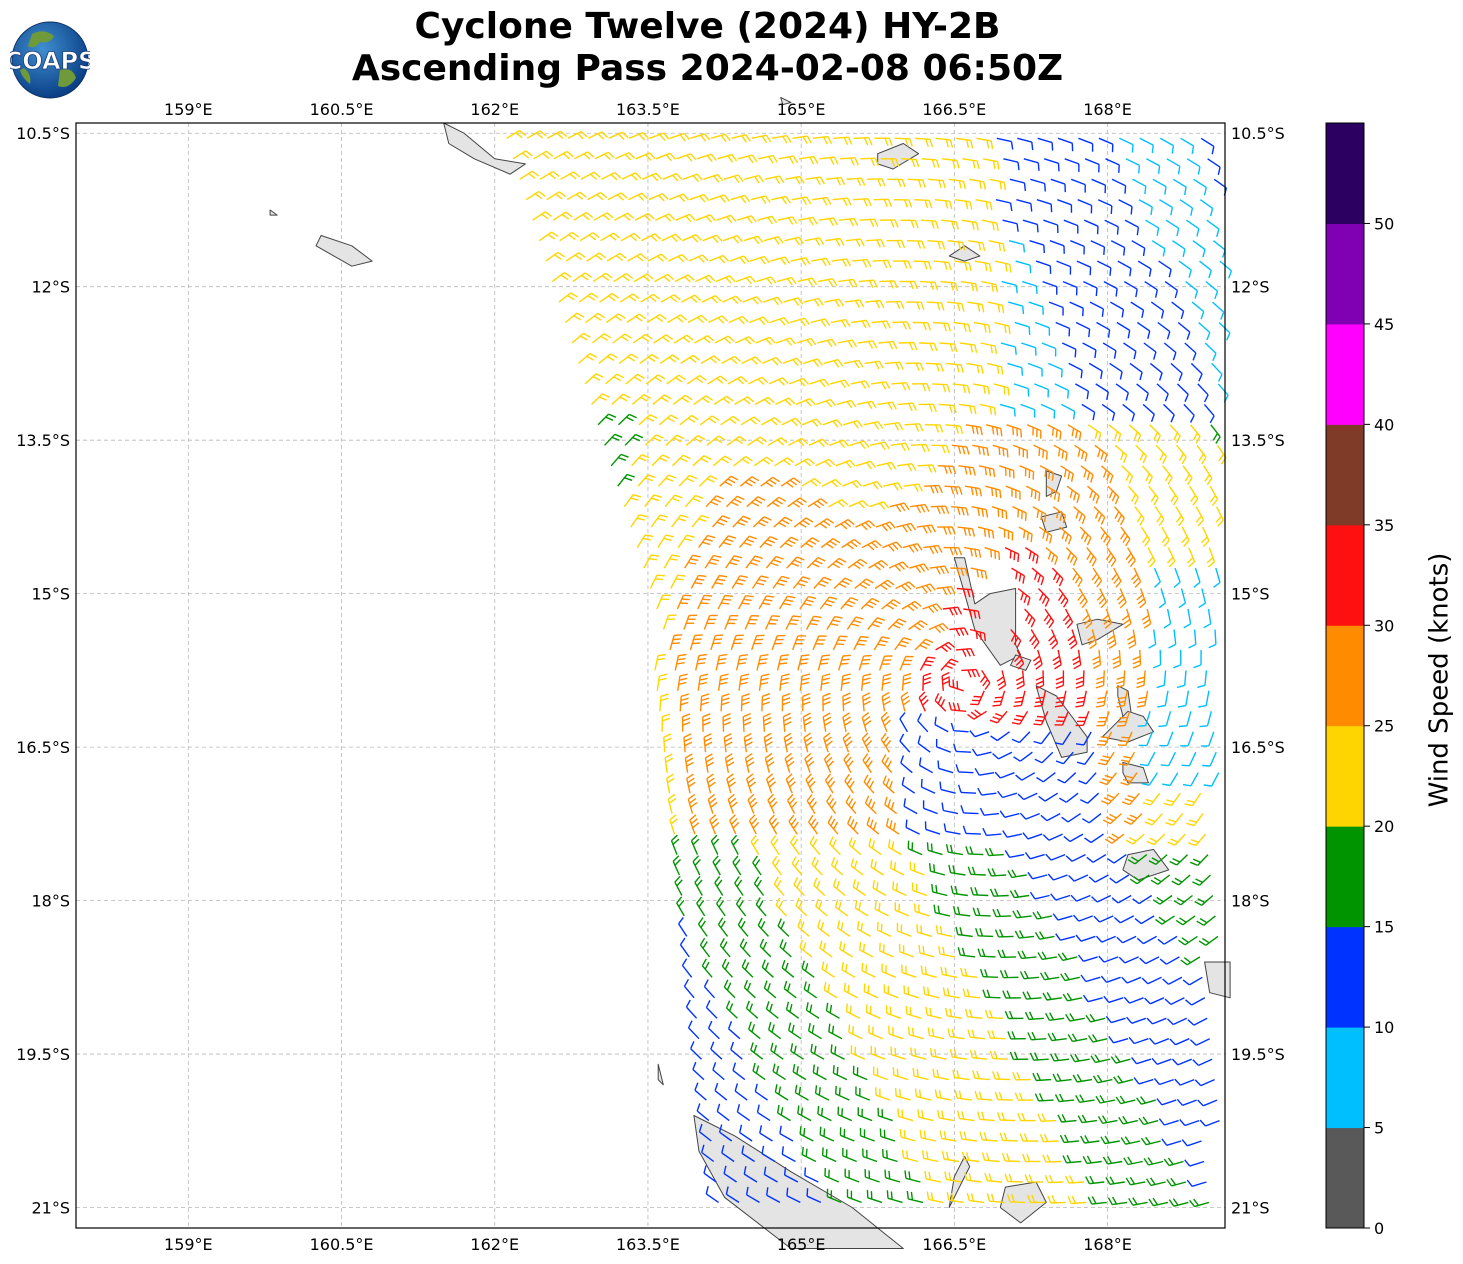  Describe the element at coordinates (188, 1244) in the screenshot. I see `lon-tick-bottom: 159°E` at that location.